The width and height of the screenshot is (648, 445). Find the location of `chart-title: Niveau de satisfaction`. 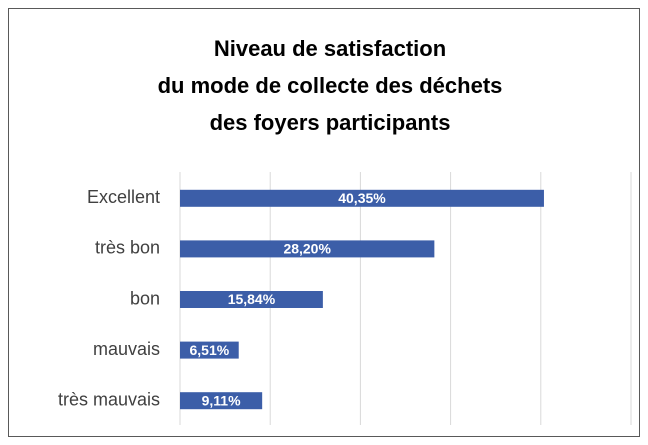

chart-title: Niveau de satisfaction is located at coordinates (330, 48).